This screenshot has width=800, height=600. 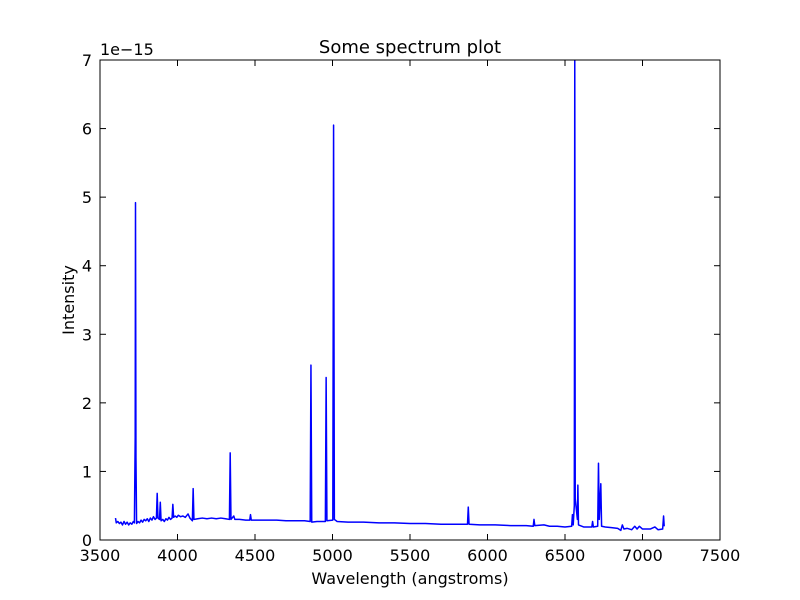 I want to click on y-tick-label: 1, so click(x=87, y=471).